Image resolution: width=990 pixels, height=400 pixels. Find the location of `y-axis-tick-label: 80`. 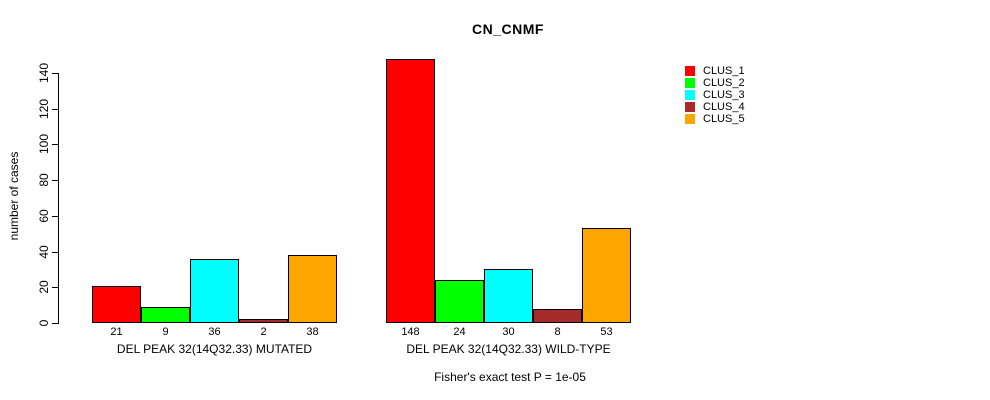

y-axis-tick-label: 80 is located at coordinates (44, 180).